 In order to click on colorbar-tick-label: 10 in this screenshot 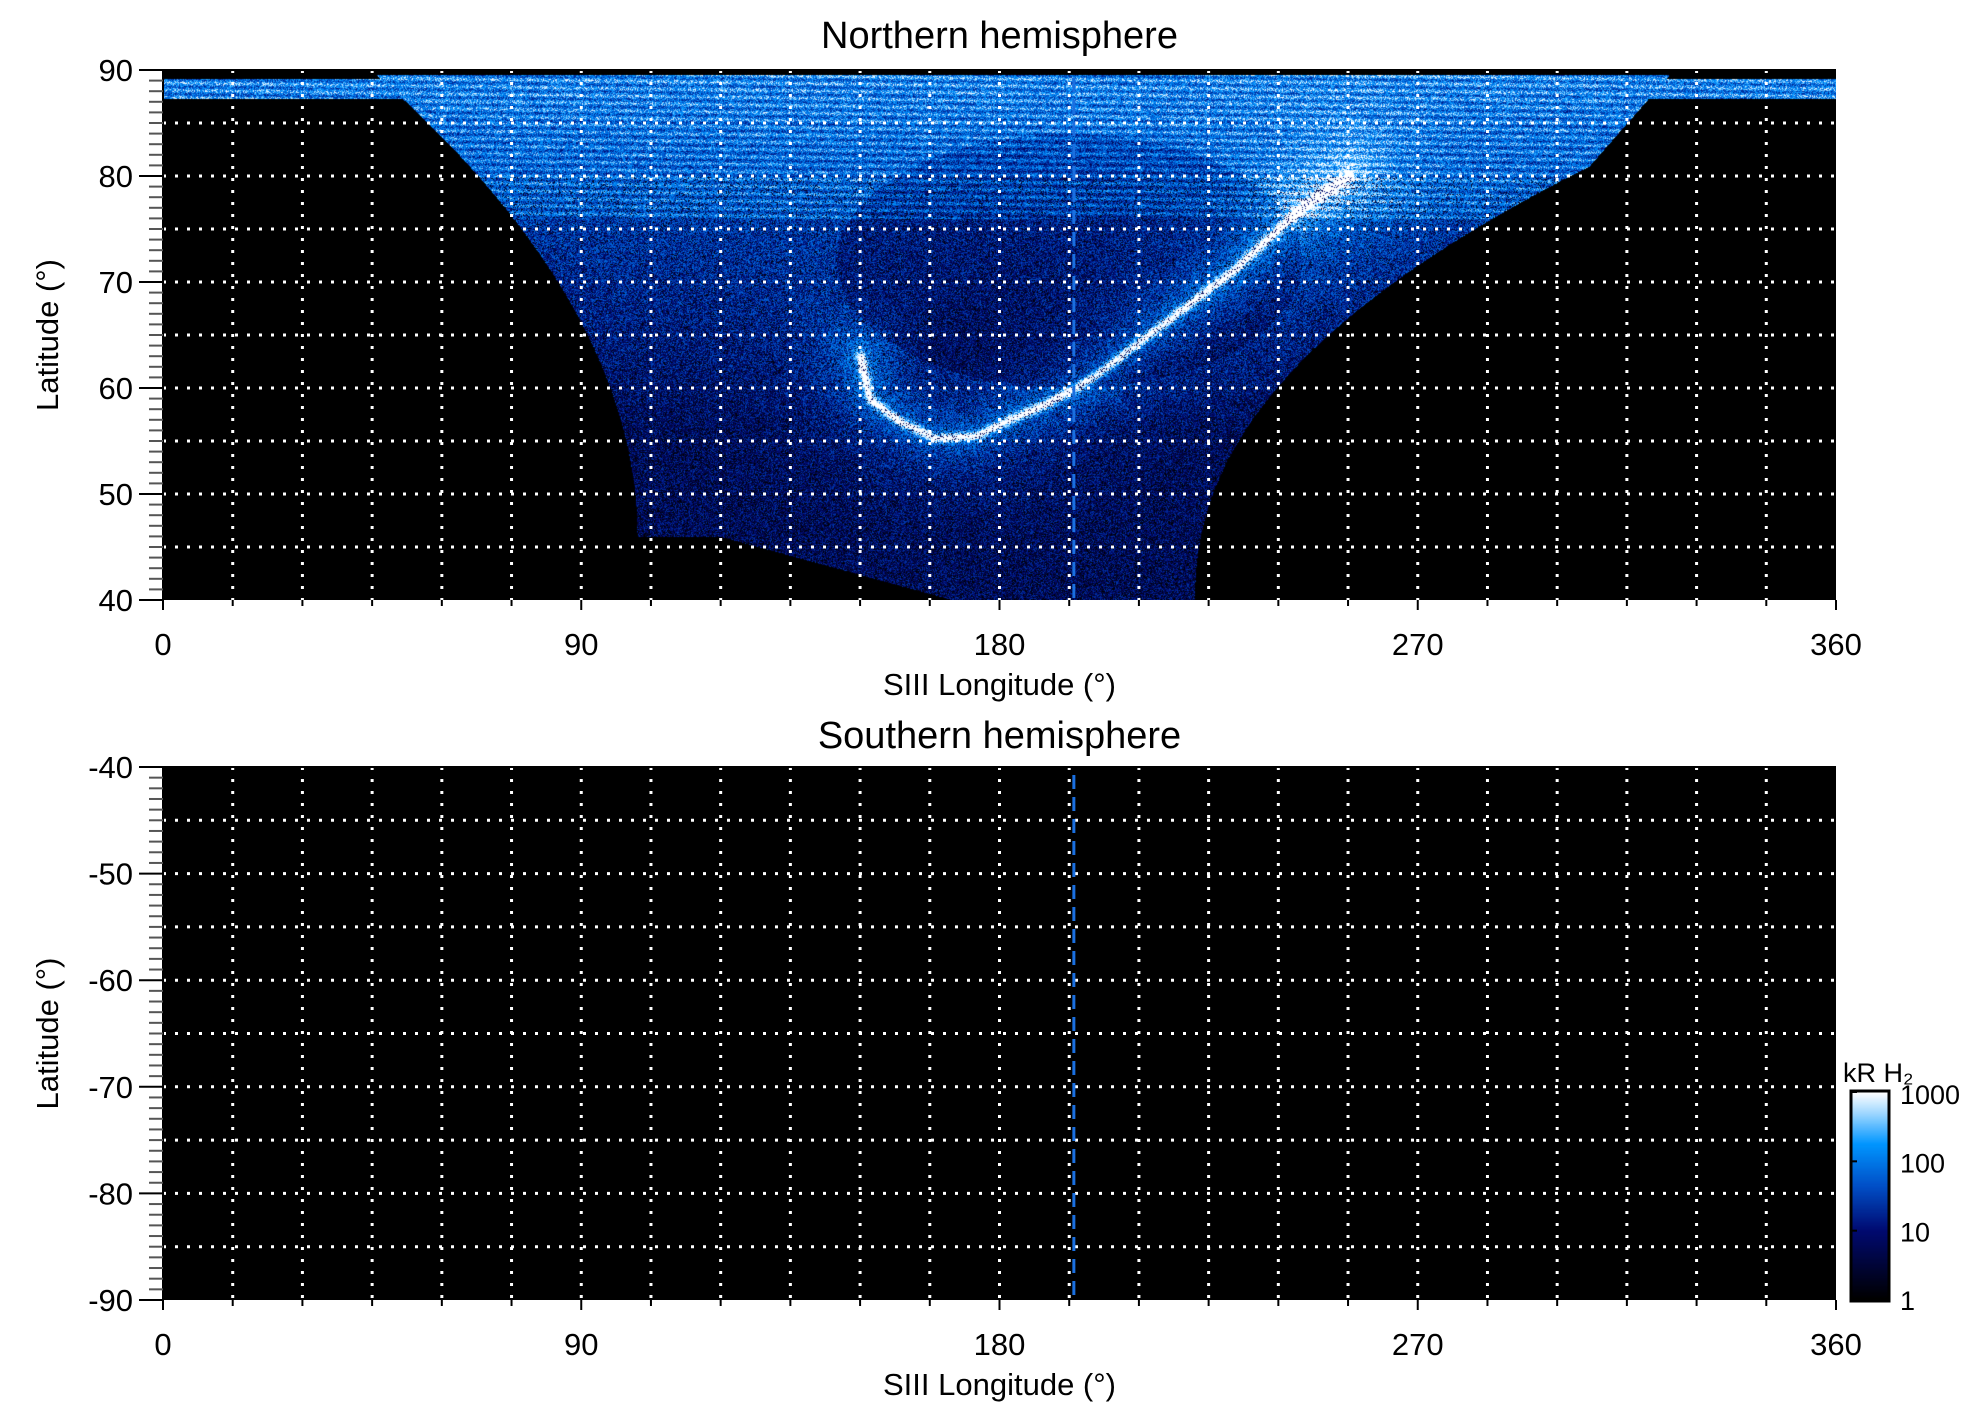, I will do `click(1915, 1233)`.